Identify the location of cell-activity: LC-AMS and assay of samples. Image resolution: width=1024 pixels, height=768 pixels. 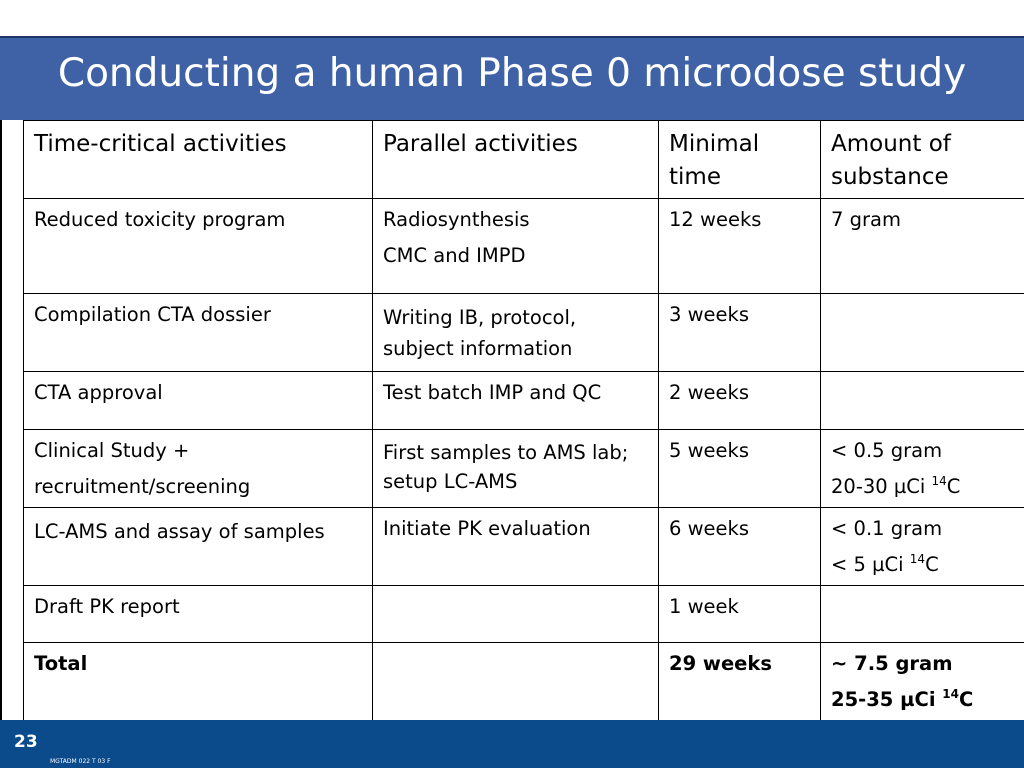
(198, 546).